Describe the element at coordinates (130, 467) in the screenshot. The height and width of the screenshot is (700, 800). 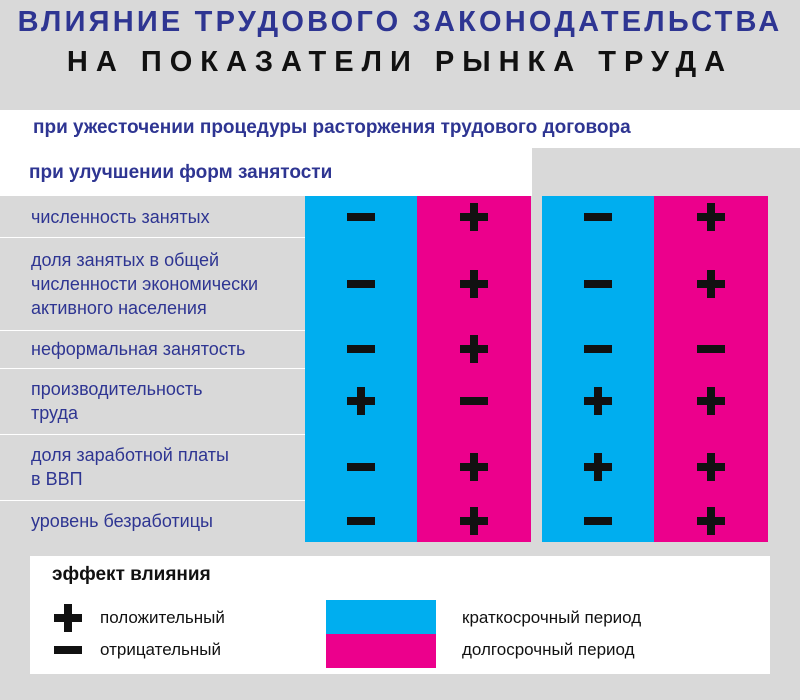
I see `row-label: доля заработной платы в ВВП` at that location.